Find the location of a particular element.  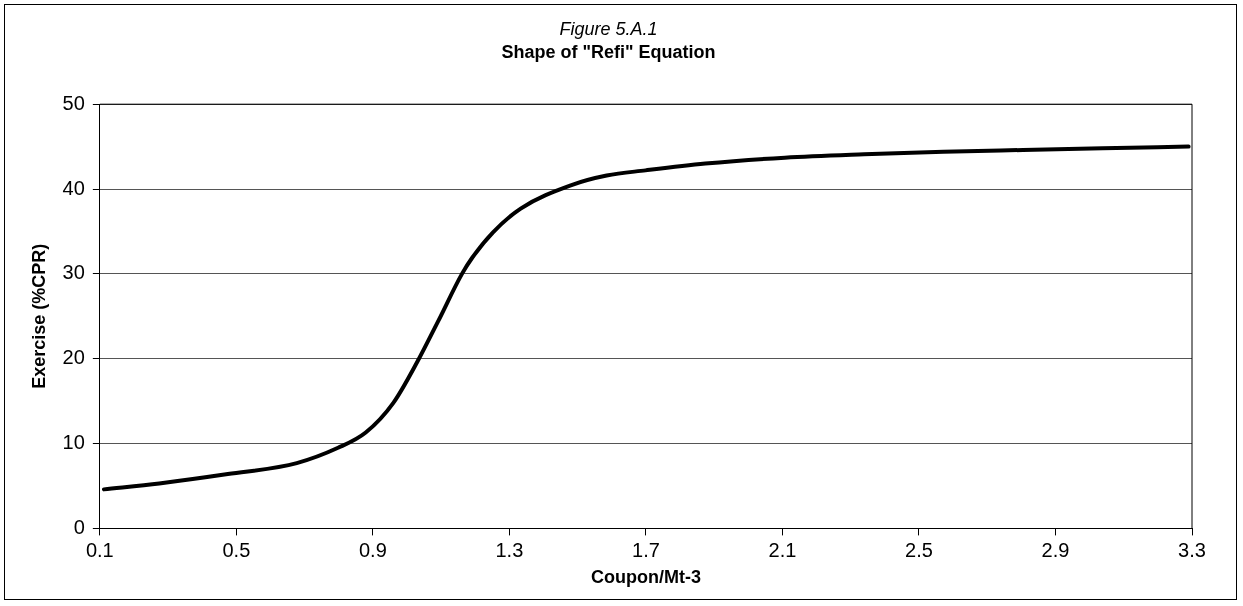

x-tick-label: 0.5 is located at coordinates (236, 549).